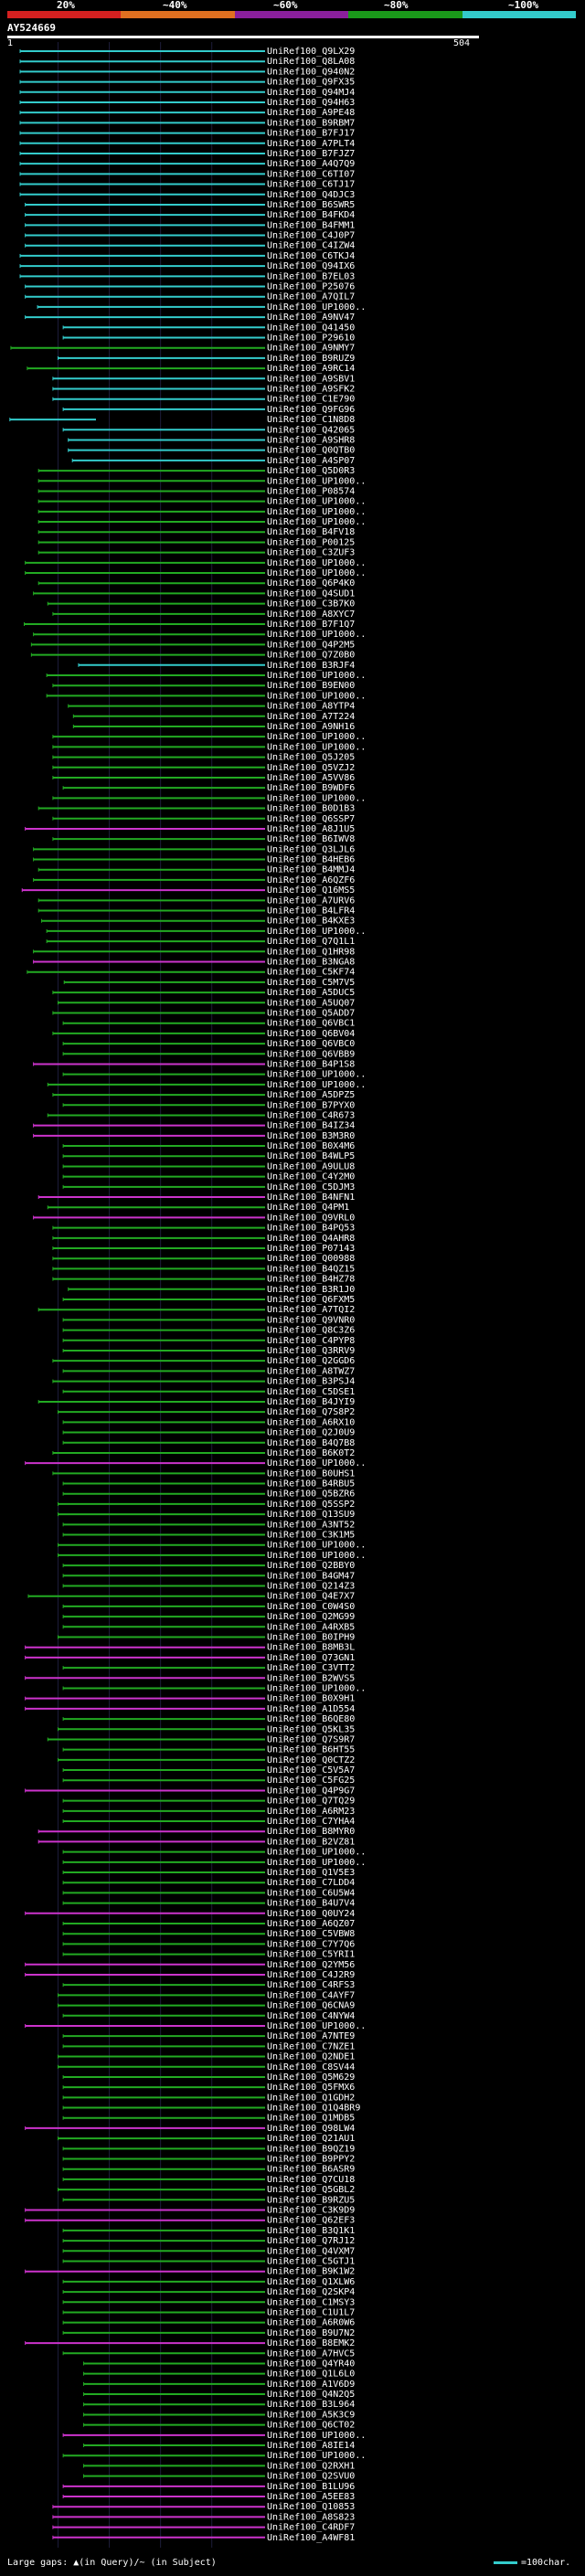 Image resolution: width=585 pixels, height=2576 pixels. Describe the element at coordinates (311, 2160) in the screenshot. I see `hit-label: UniRef100_B9PPY2` at that location.